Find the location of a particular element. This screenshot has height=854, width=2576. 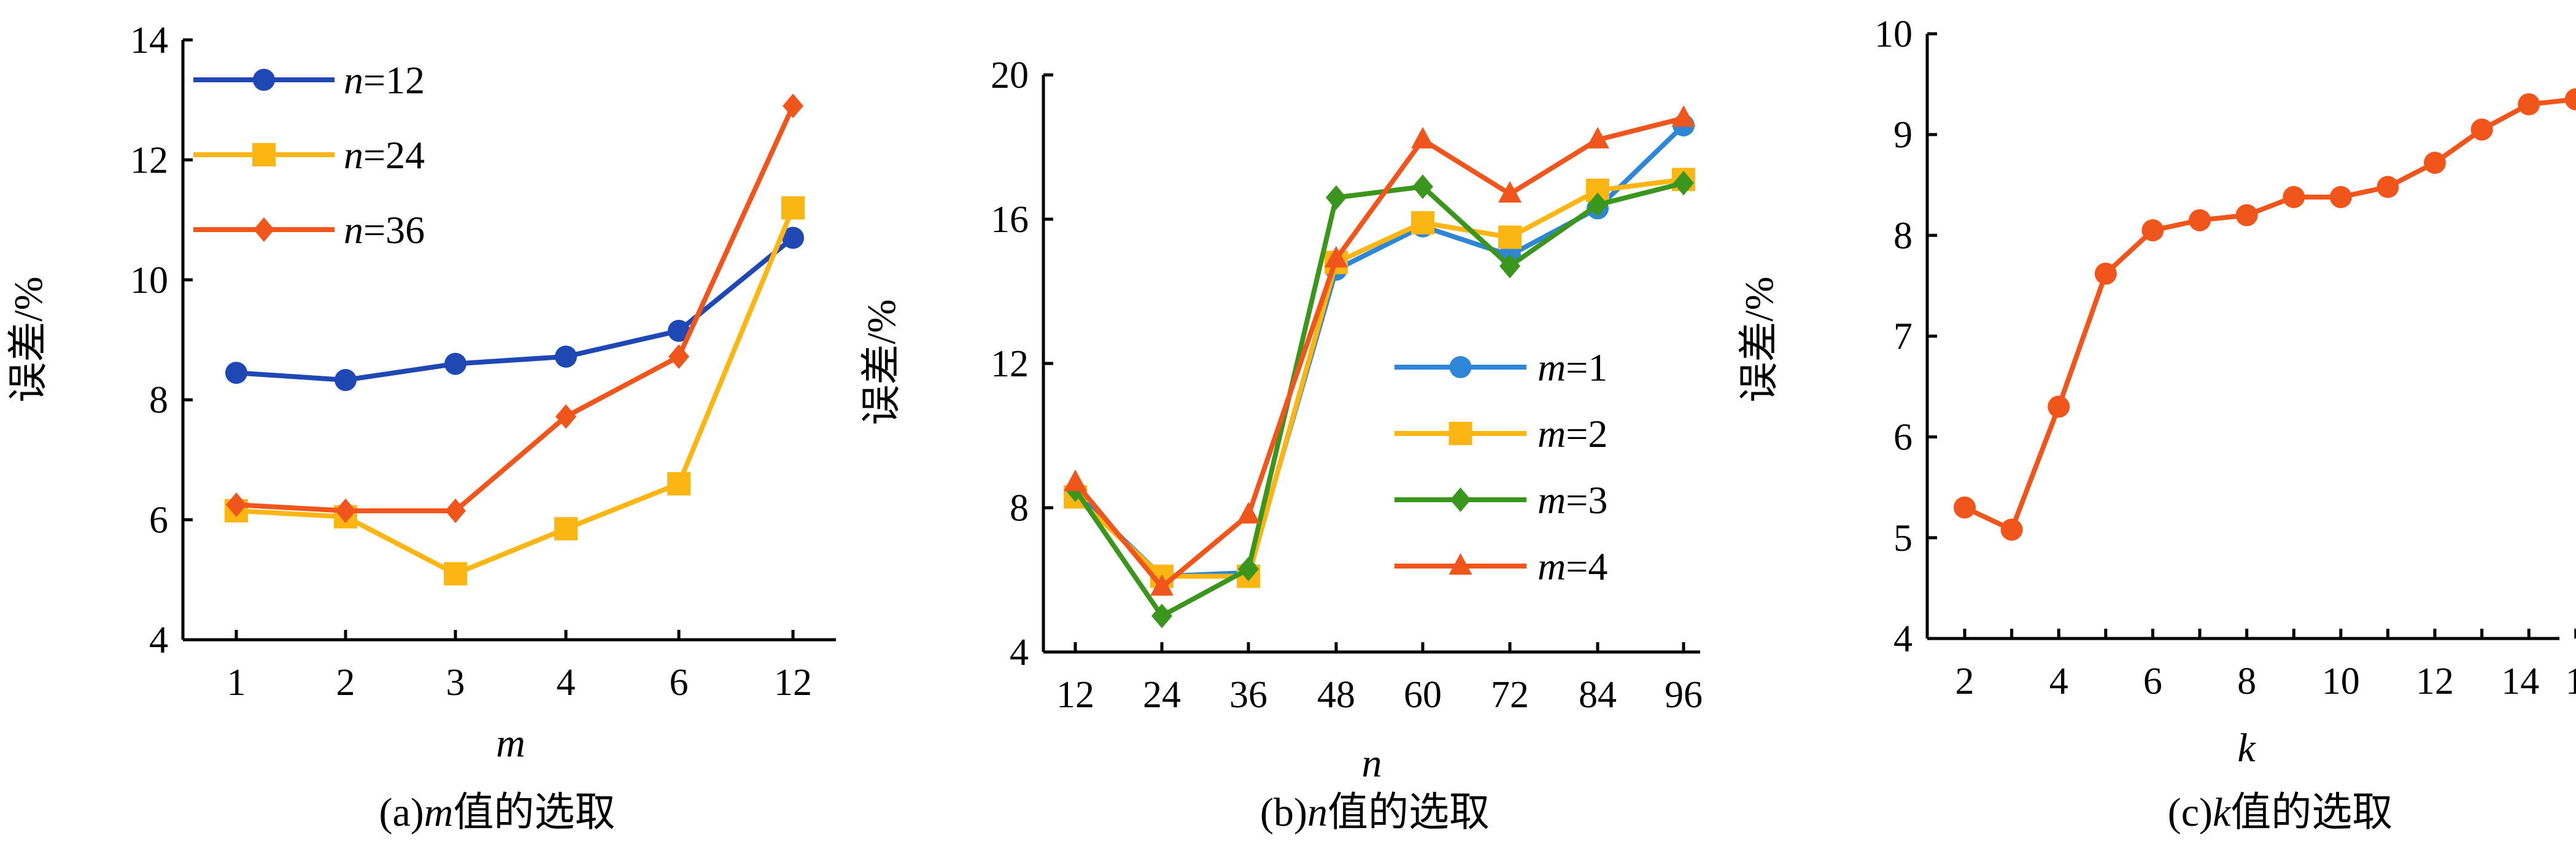

x-tick-label: 60 is located at coordinates (1423, 695).